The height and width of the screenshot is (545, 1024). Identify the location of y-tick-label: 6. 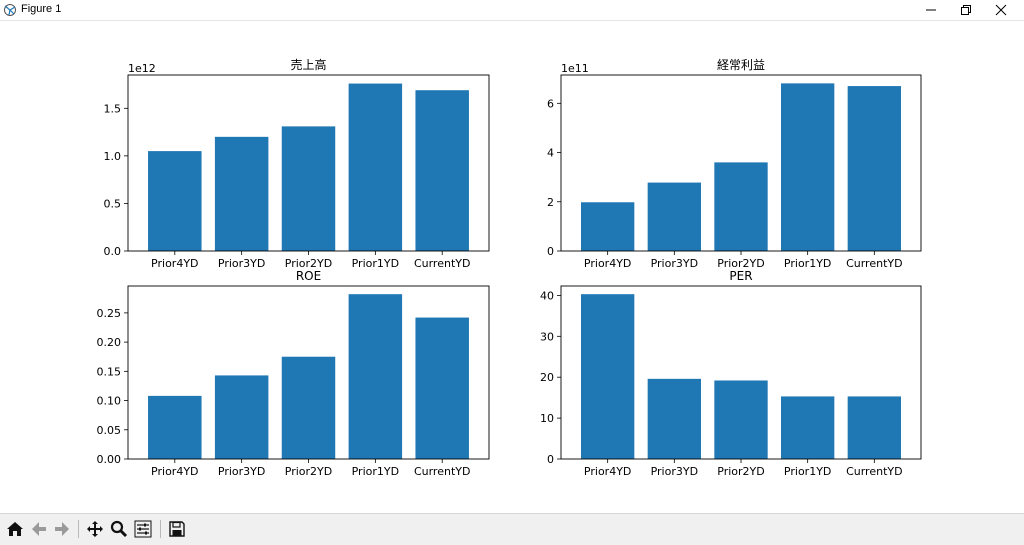
(550, 103).